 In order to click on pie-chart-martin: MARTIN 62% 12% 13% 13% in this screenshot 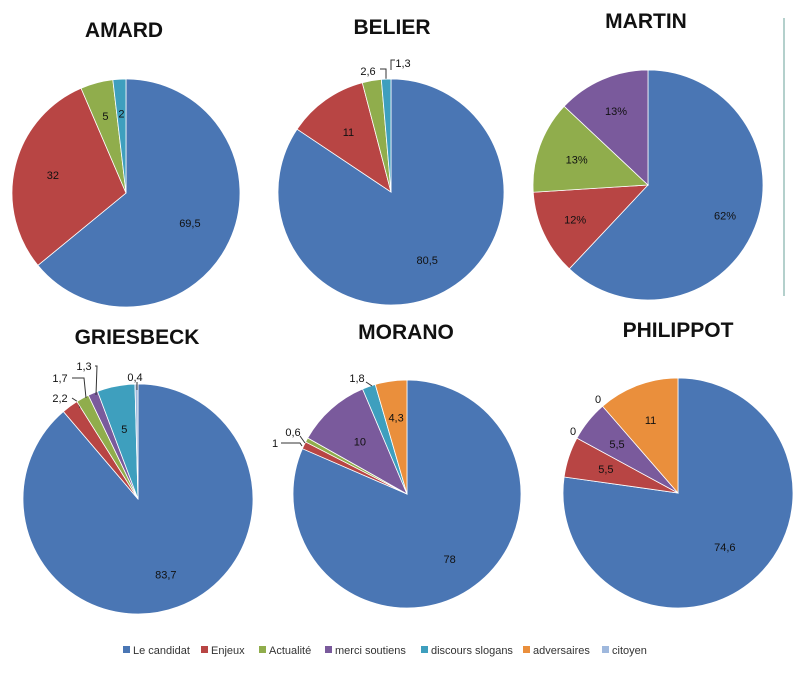, I will do `click(648, 155)`.